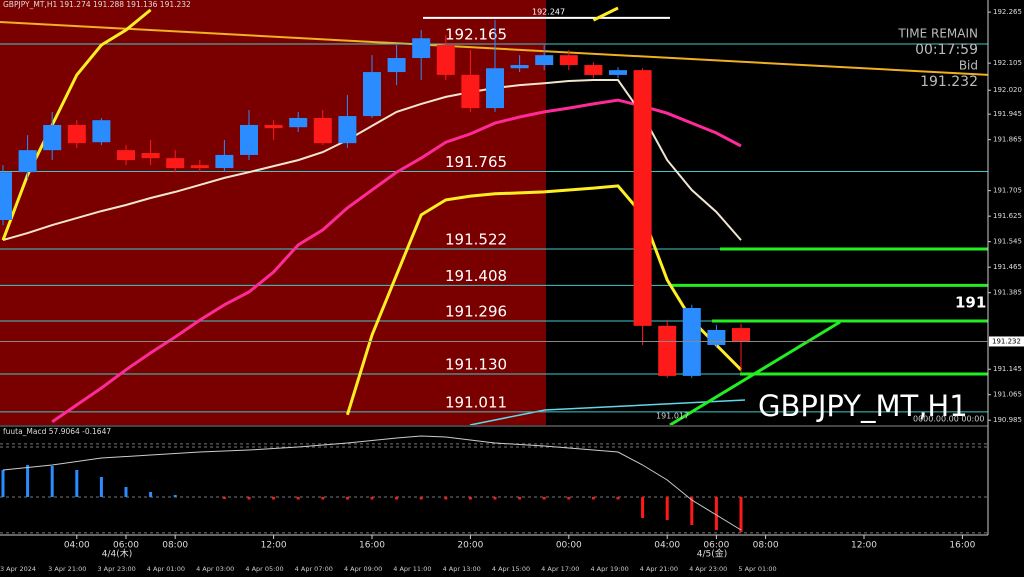  Describe the element at coordinates (766, 546) in the screenshot. I see `x-tick-label: 08:00` at that location.